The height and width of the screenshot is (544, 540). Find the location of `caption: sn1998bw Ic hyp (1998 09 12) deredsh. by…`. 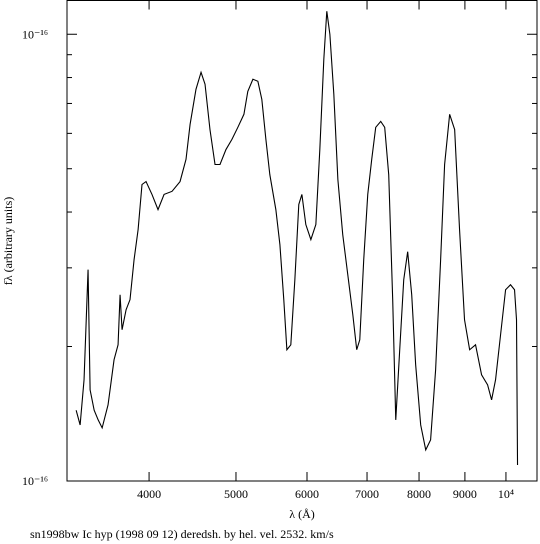

caption: sn1998bw Ic hyp (1998 09 12) deredsh. by… is located at coordinates (182, 534).